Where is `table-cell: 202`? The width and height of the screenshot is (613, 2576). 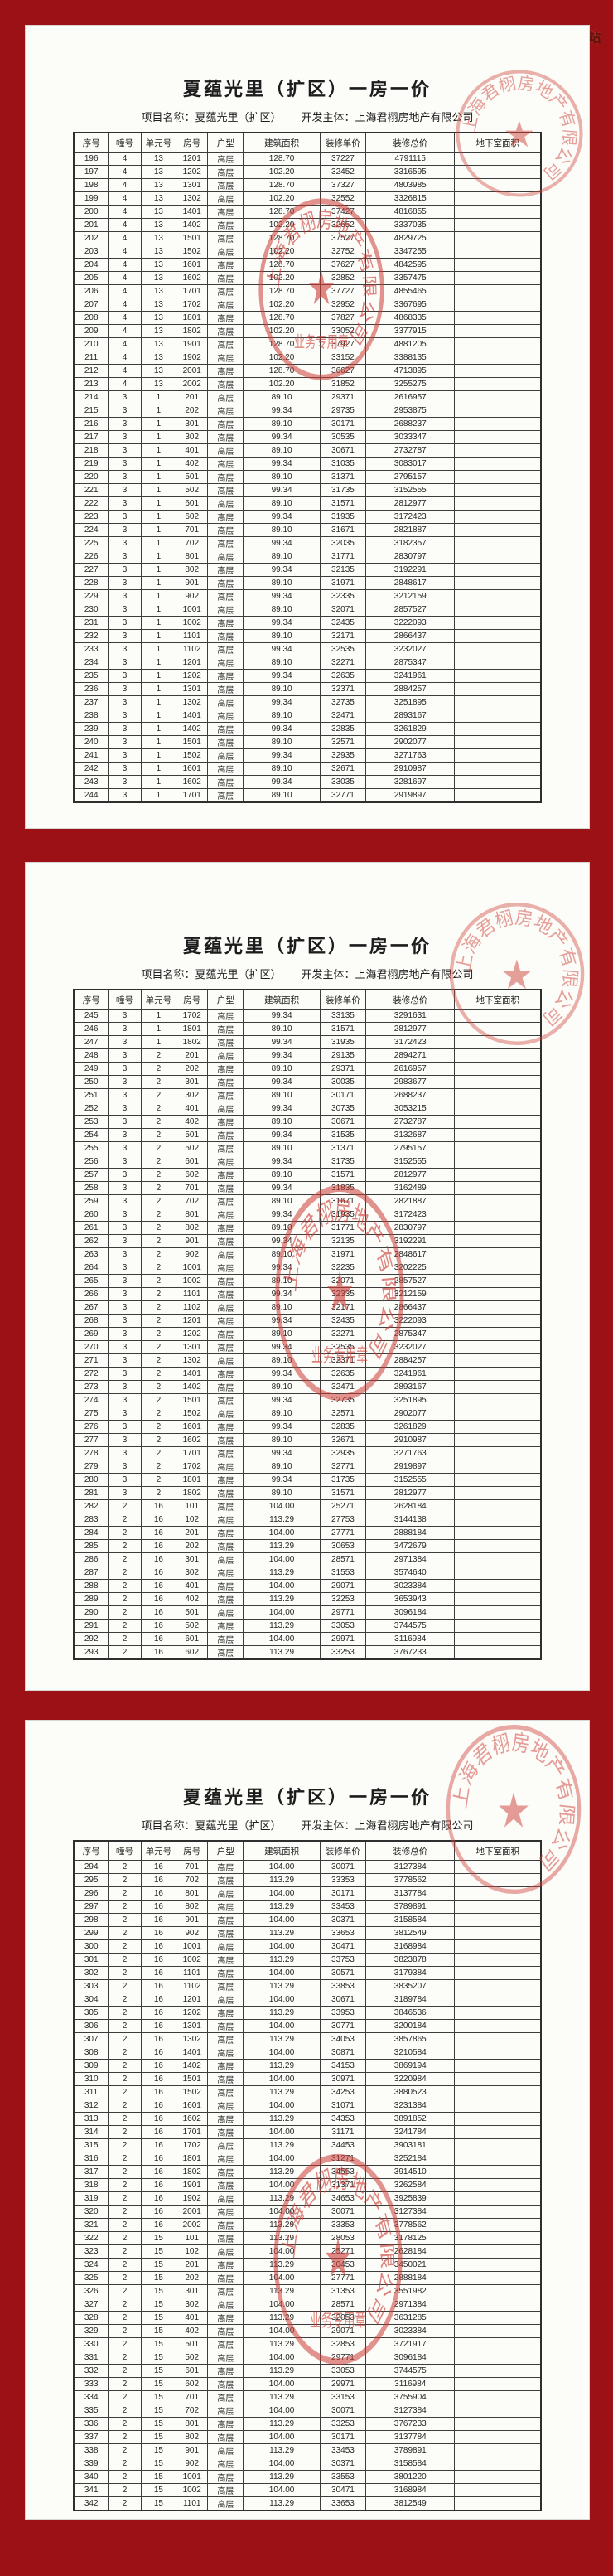 table-cell: 202 is located at coordinates (91, 238).